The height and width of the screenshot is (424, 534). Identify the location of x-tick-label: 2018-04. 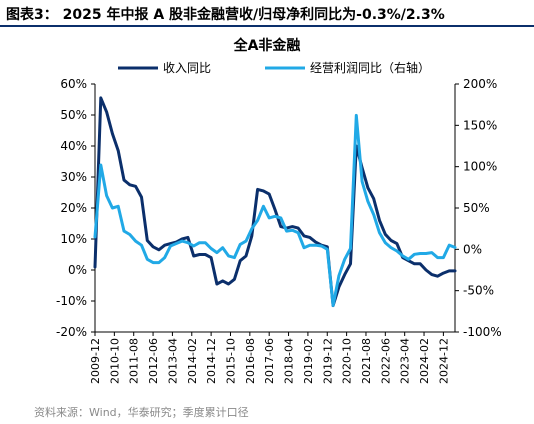
(289, 361).